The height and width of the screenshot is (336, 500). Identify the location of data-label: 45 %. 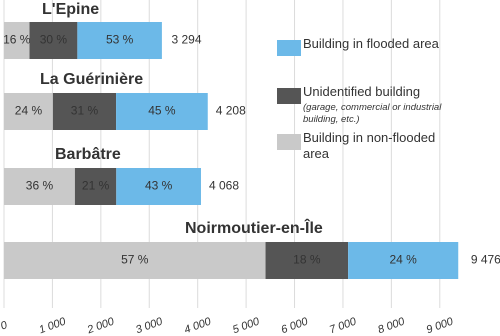
(162, 111).